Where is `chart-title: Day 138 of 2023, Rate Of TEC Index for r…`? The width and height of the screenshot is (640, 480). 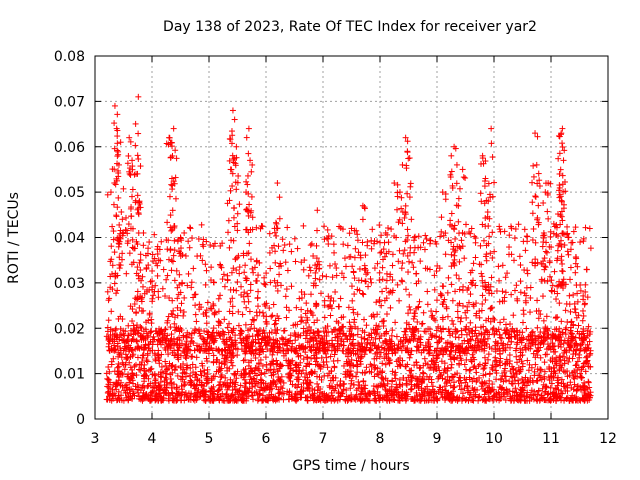 chart-title: Day 138 of 2023, Rate Of TEC Index for r… is located at coordinates (350, 27).